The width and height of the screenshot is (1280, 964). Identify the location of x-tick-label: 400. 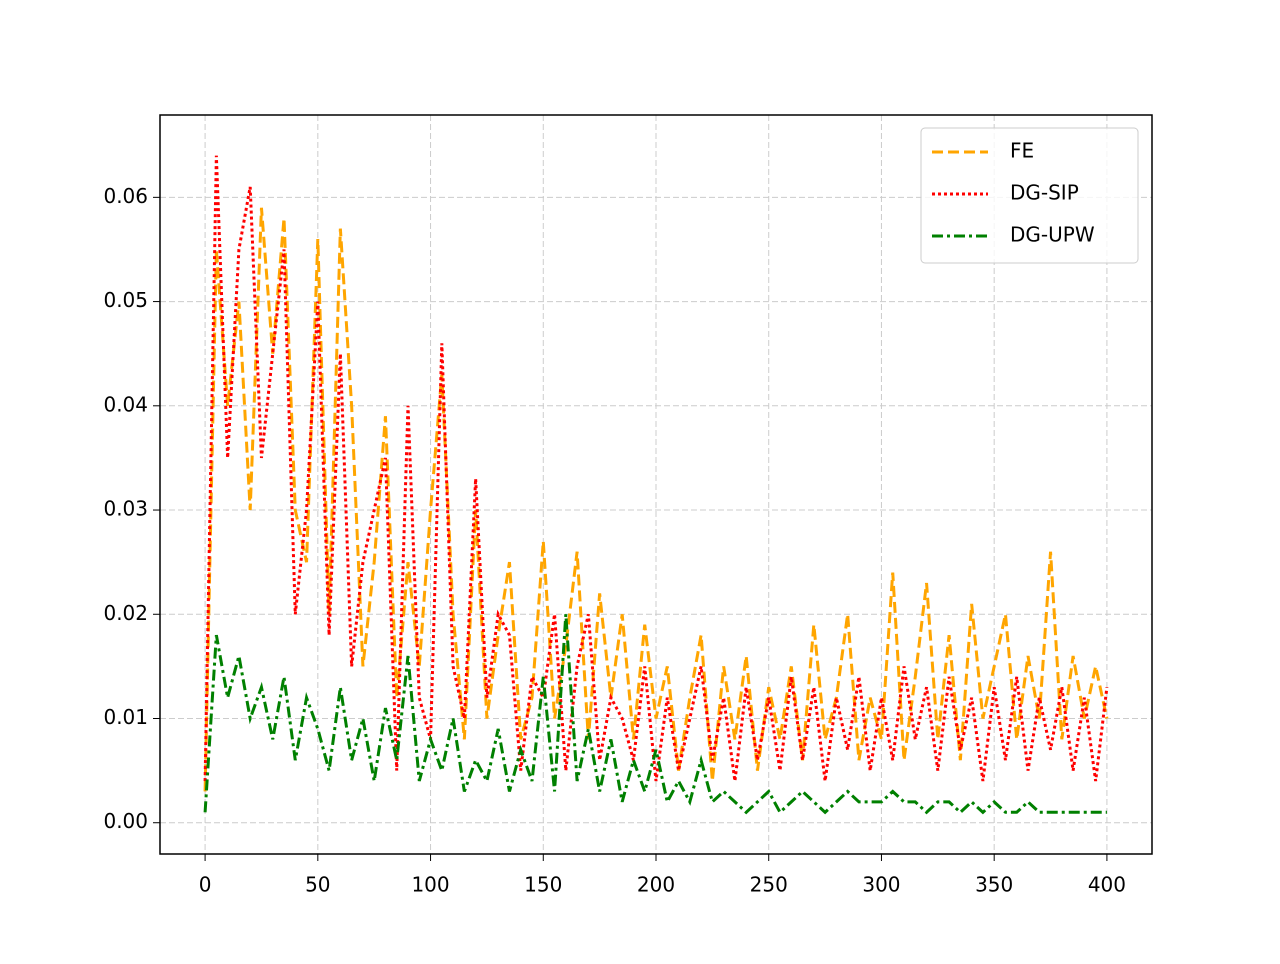
(1107, 885).